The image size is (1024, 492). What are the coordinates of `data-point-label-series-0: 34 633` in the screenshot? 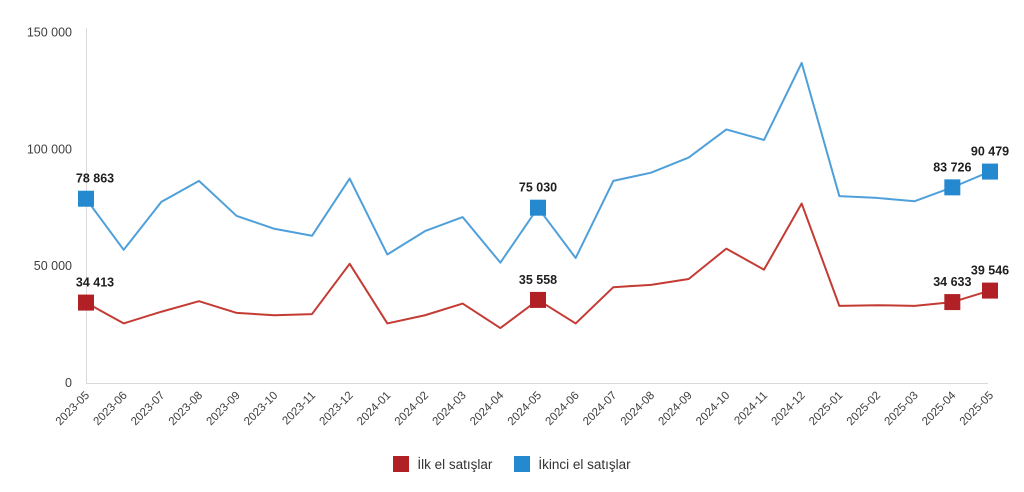 It's located at (952, 282).